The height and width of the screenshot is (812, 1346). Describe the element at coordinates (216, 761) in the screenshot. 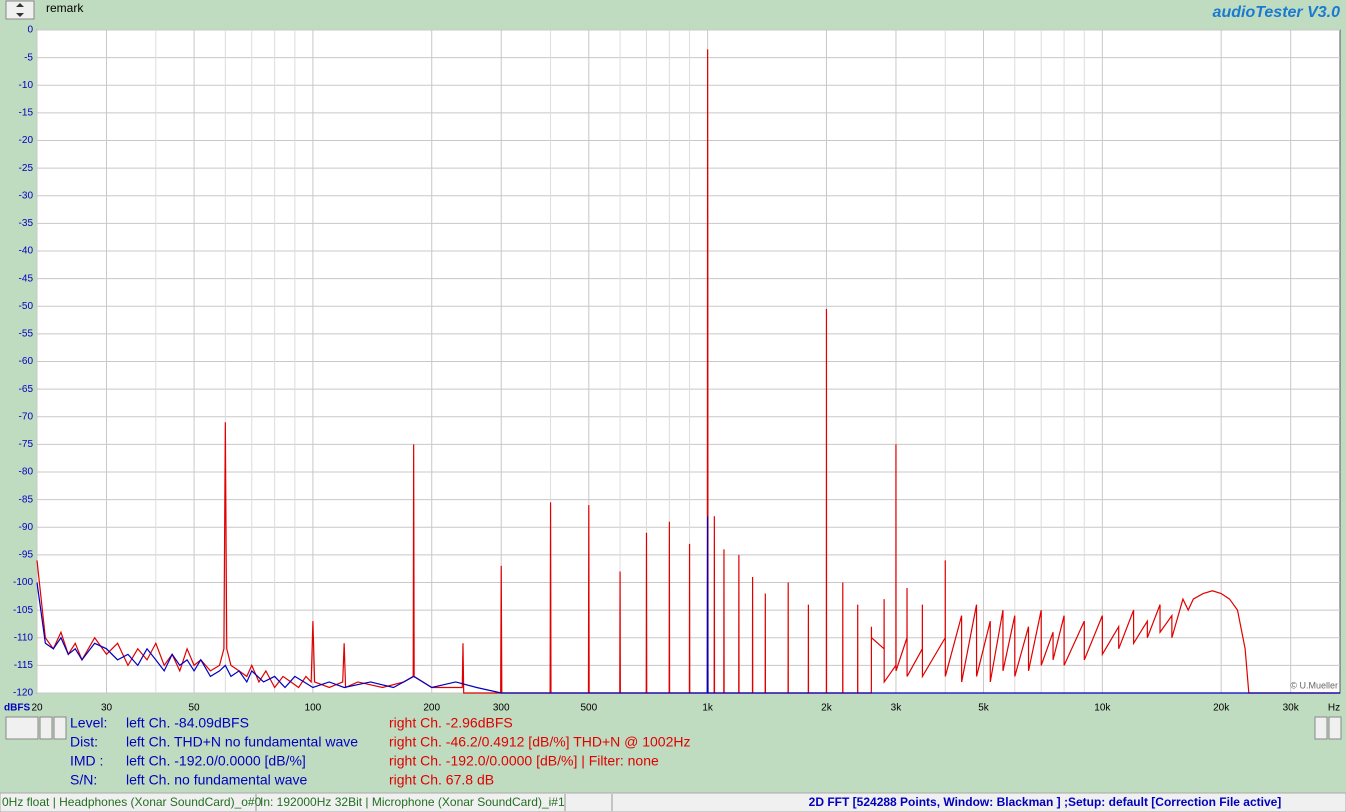

I see `readout-text: left Ch. -192.0/0.0000 [dB/%]` at that location.